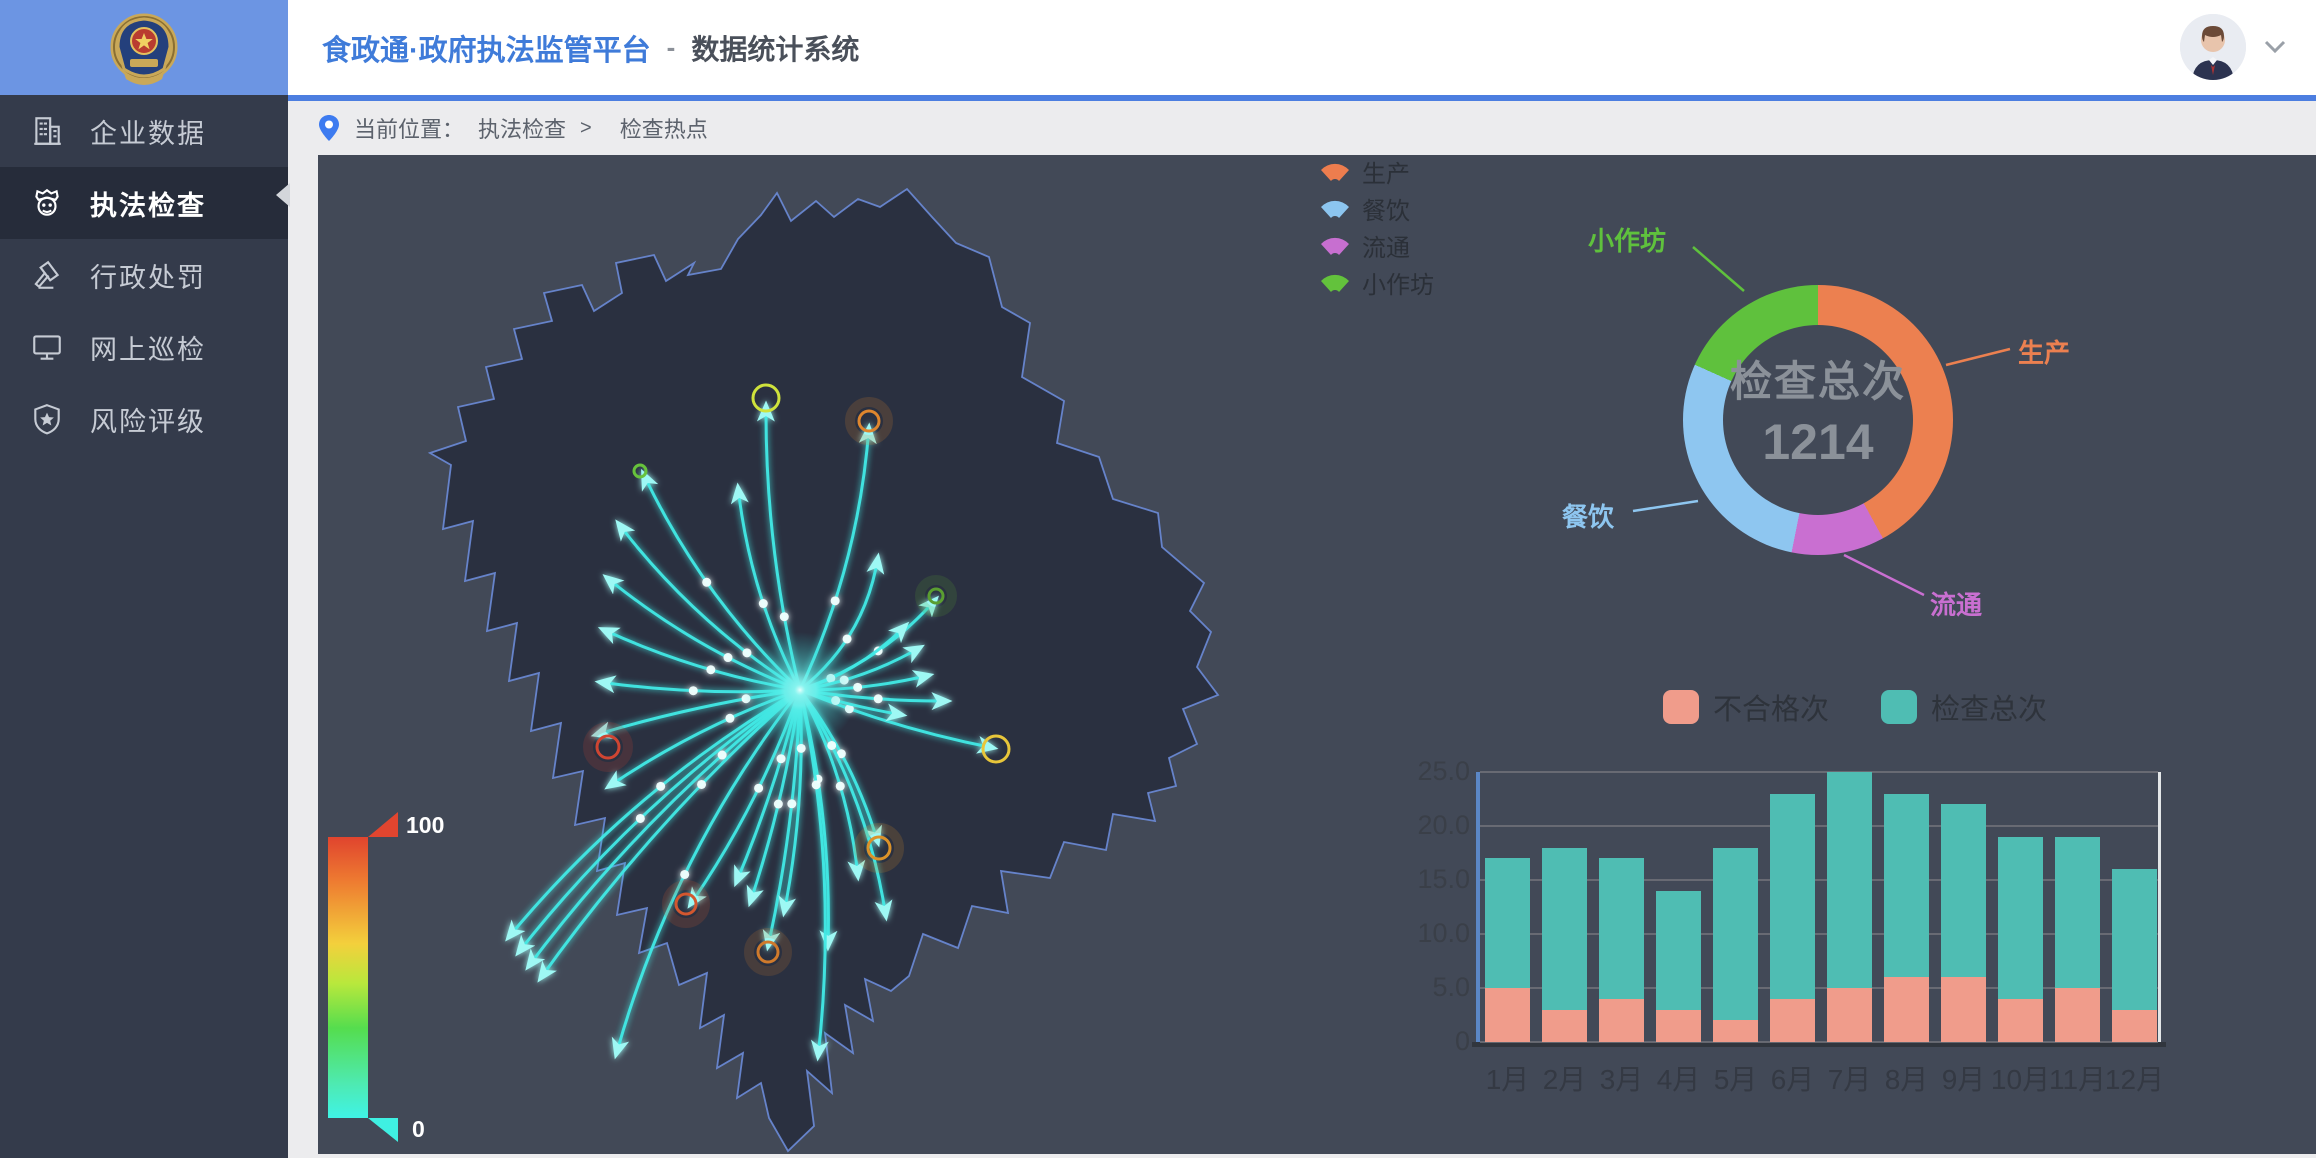 The height and width of the screenshot is (1158, 2316). What do you see at coordinates (800, 690) in the screenshot?
I see `map-center-point` at bounding box center [800, 690].